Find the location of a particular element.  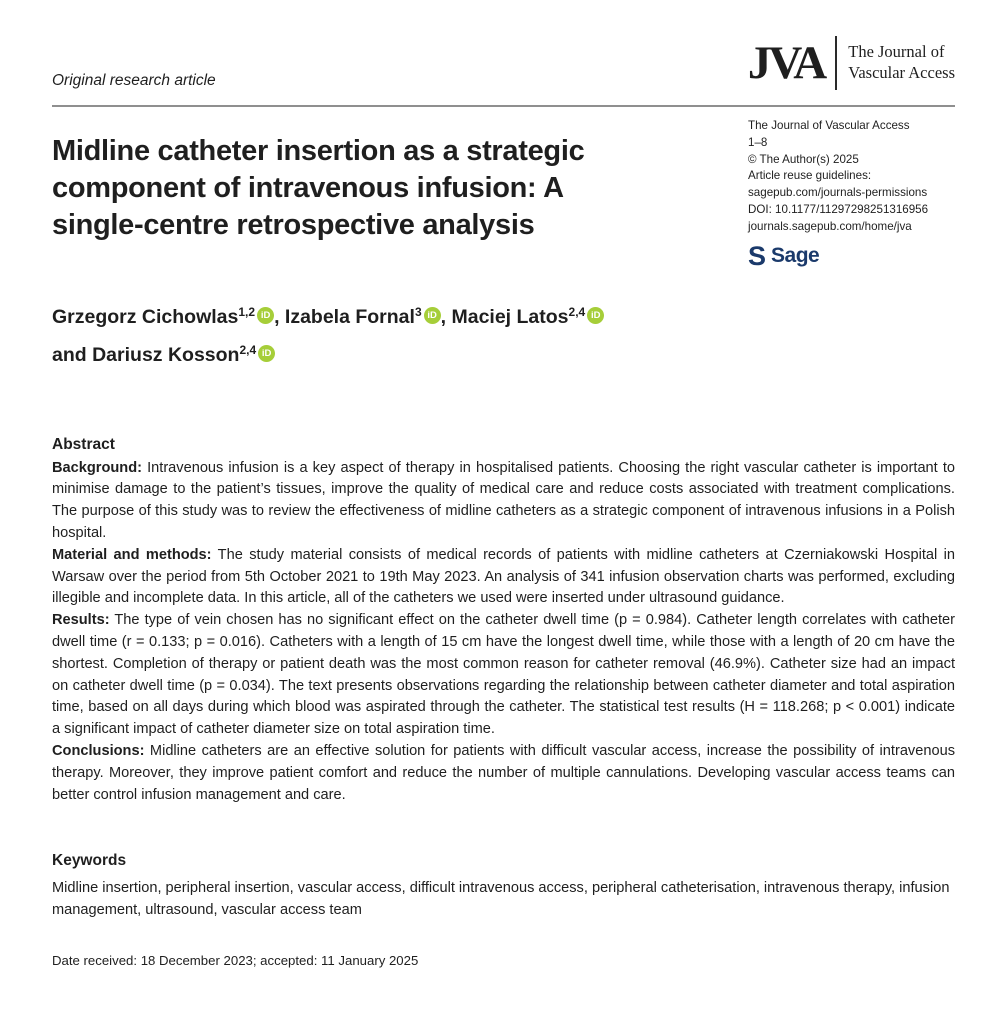

author: and Dariusz Kosson2,4 iD is located at coordinates (164, 354).